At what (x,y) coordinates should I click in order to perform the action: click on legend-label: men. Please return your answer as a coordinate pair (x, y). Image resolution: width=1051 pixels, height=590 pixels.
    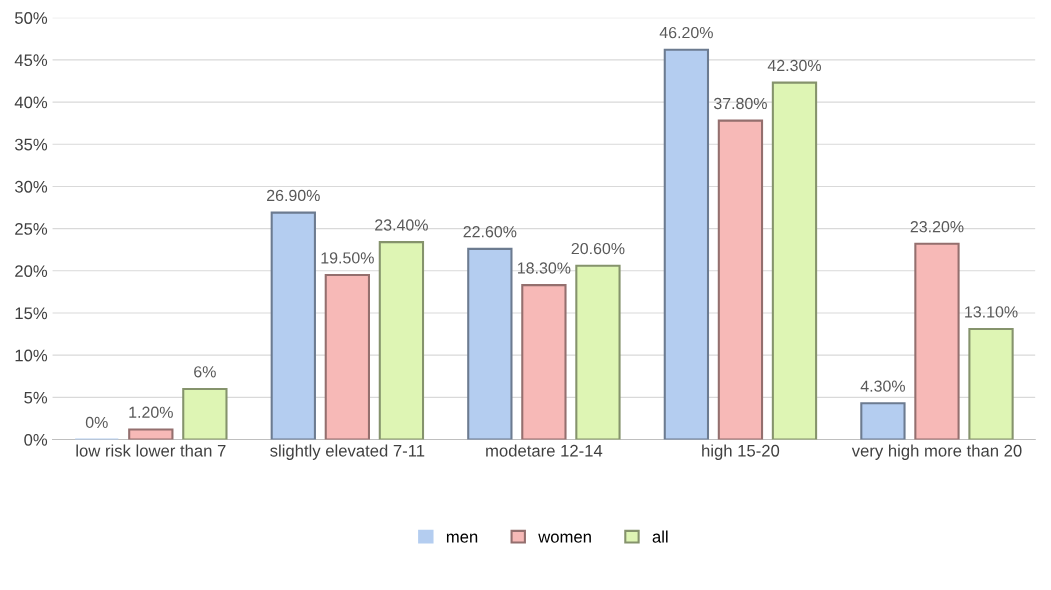
    Looking at the image, I should click on (462, 538).